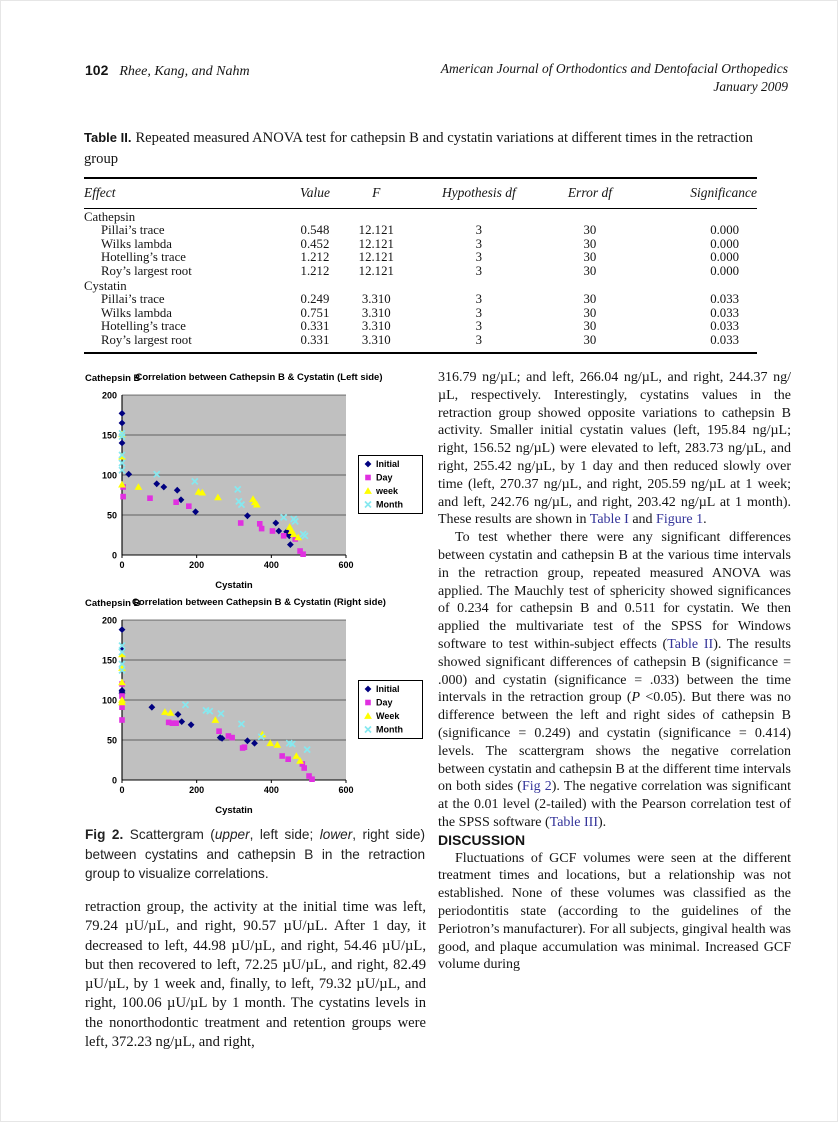  I want to click on text-segment: and, so click(642, 520).